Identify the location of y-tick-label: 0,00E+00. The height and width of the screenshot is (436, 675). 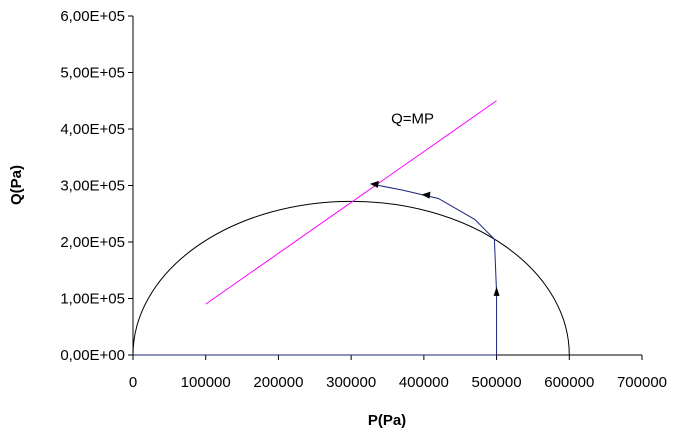
(92, 355).